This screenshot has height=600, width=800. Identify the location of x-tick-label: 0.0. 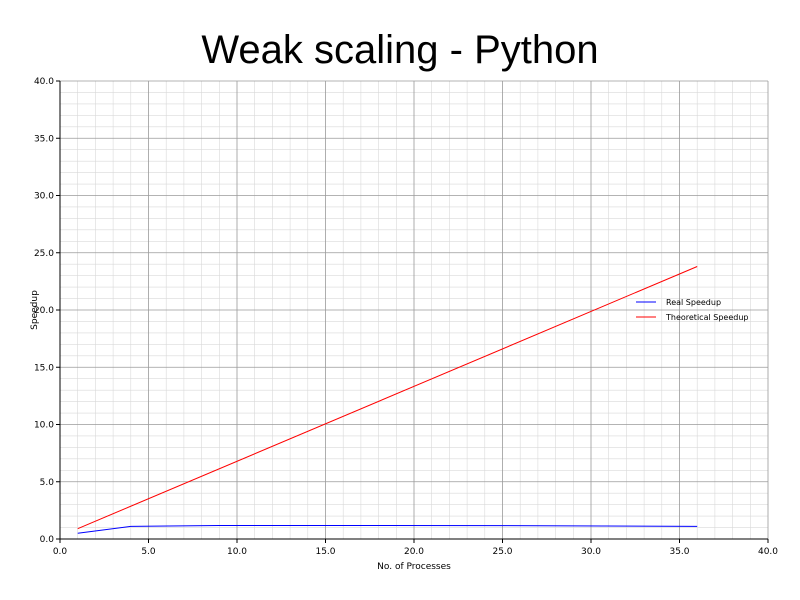
(60, 552).